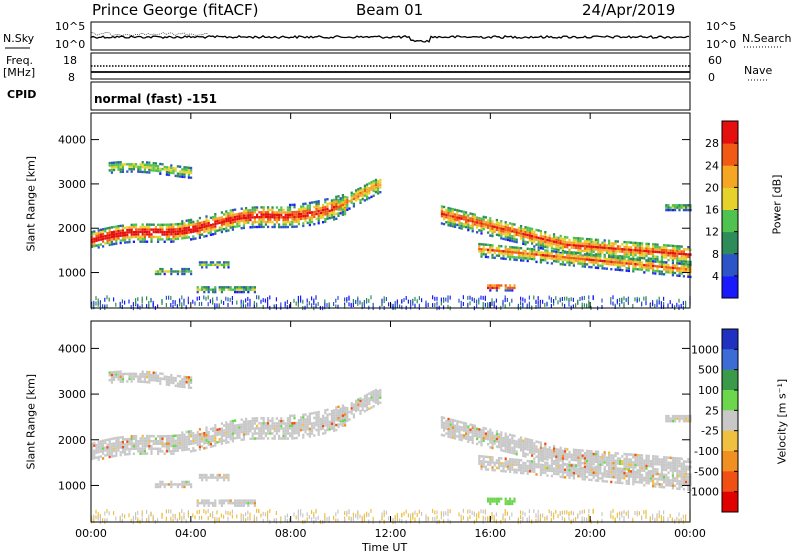 This screenshot has width=800, height=554. I want to click on velocity-colorbar-tick-label: -25, so click(710, 431).